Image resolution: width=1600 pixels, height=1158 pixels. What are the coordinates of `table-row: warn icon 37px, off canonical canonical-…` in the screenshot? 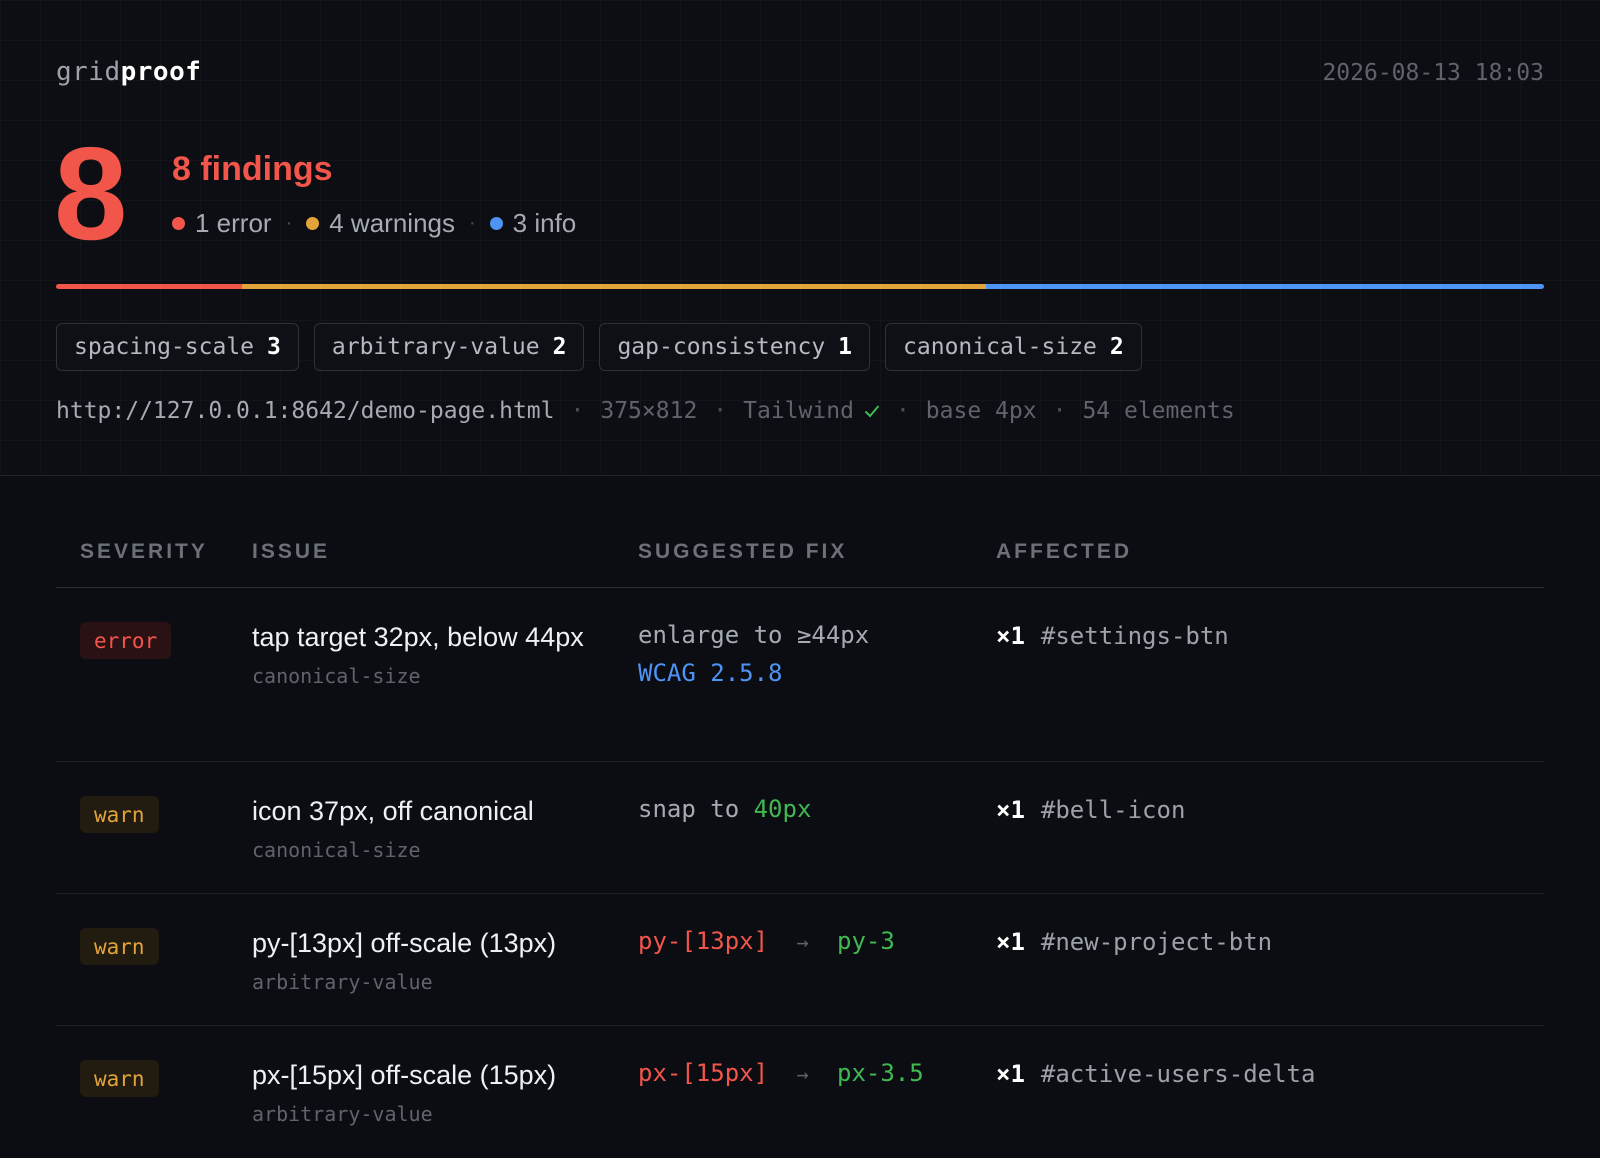 It's located at (800, 828).